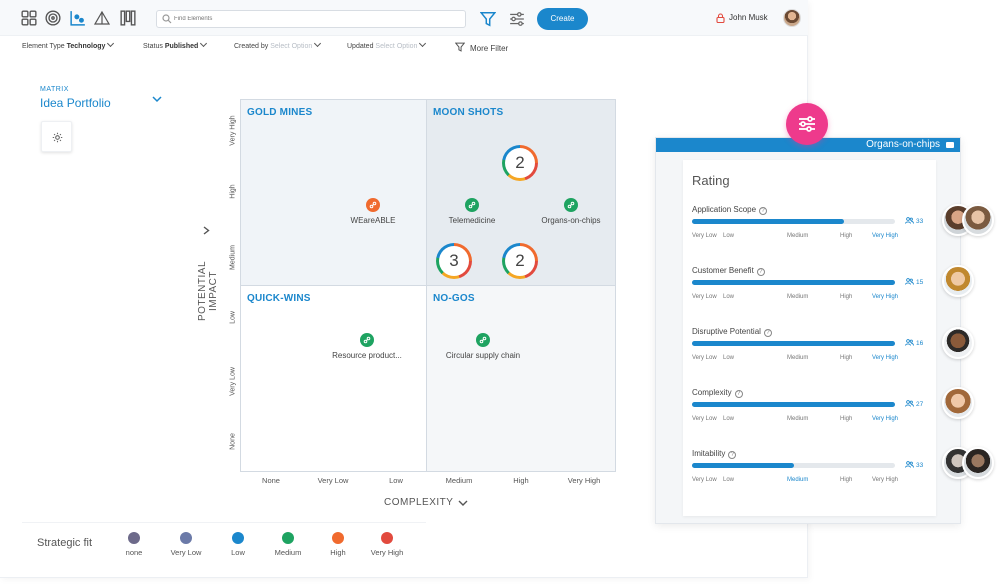  I want to click on search-box, so click(311, 19).